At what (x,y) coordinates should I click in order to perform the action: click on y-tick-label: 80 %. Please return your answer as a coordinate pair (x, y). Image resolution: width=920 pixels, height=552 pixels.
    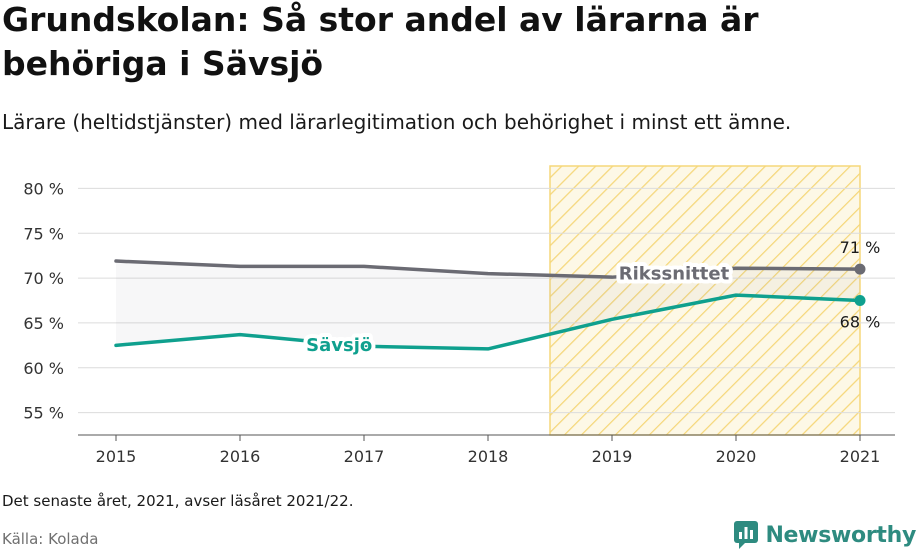
    Looking at the image, I should click on (43, 188).